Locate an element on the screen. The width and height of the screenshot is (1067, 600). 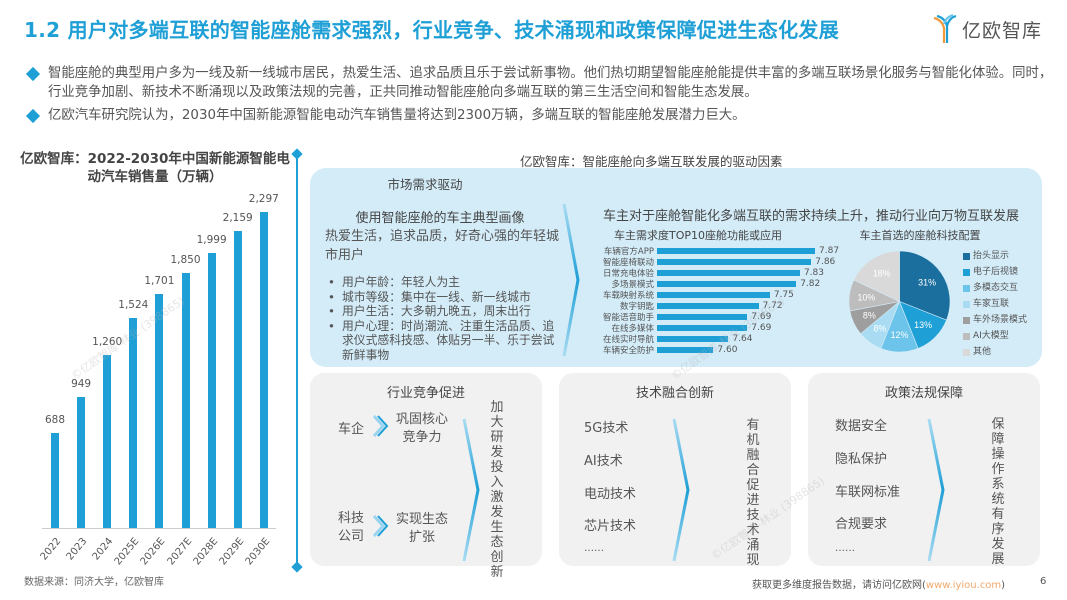
hbar-label: 在线实时导航 is located at coordinates (628, 340).